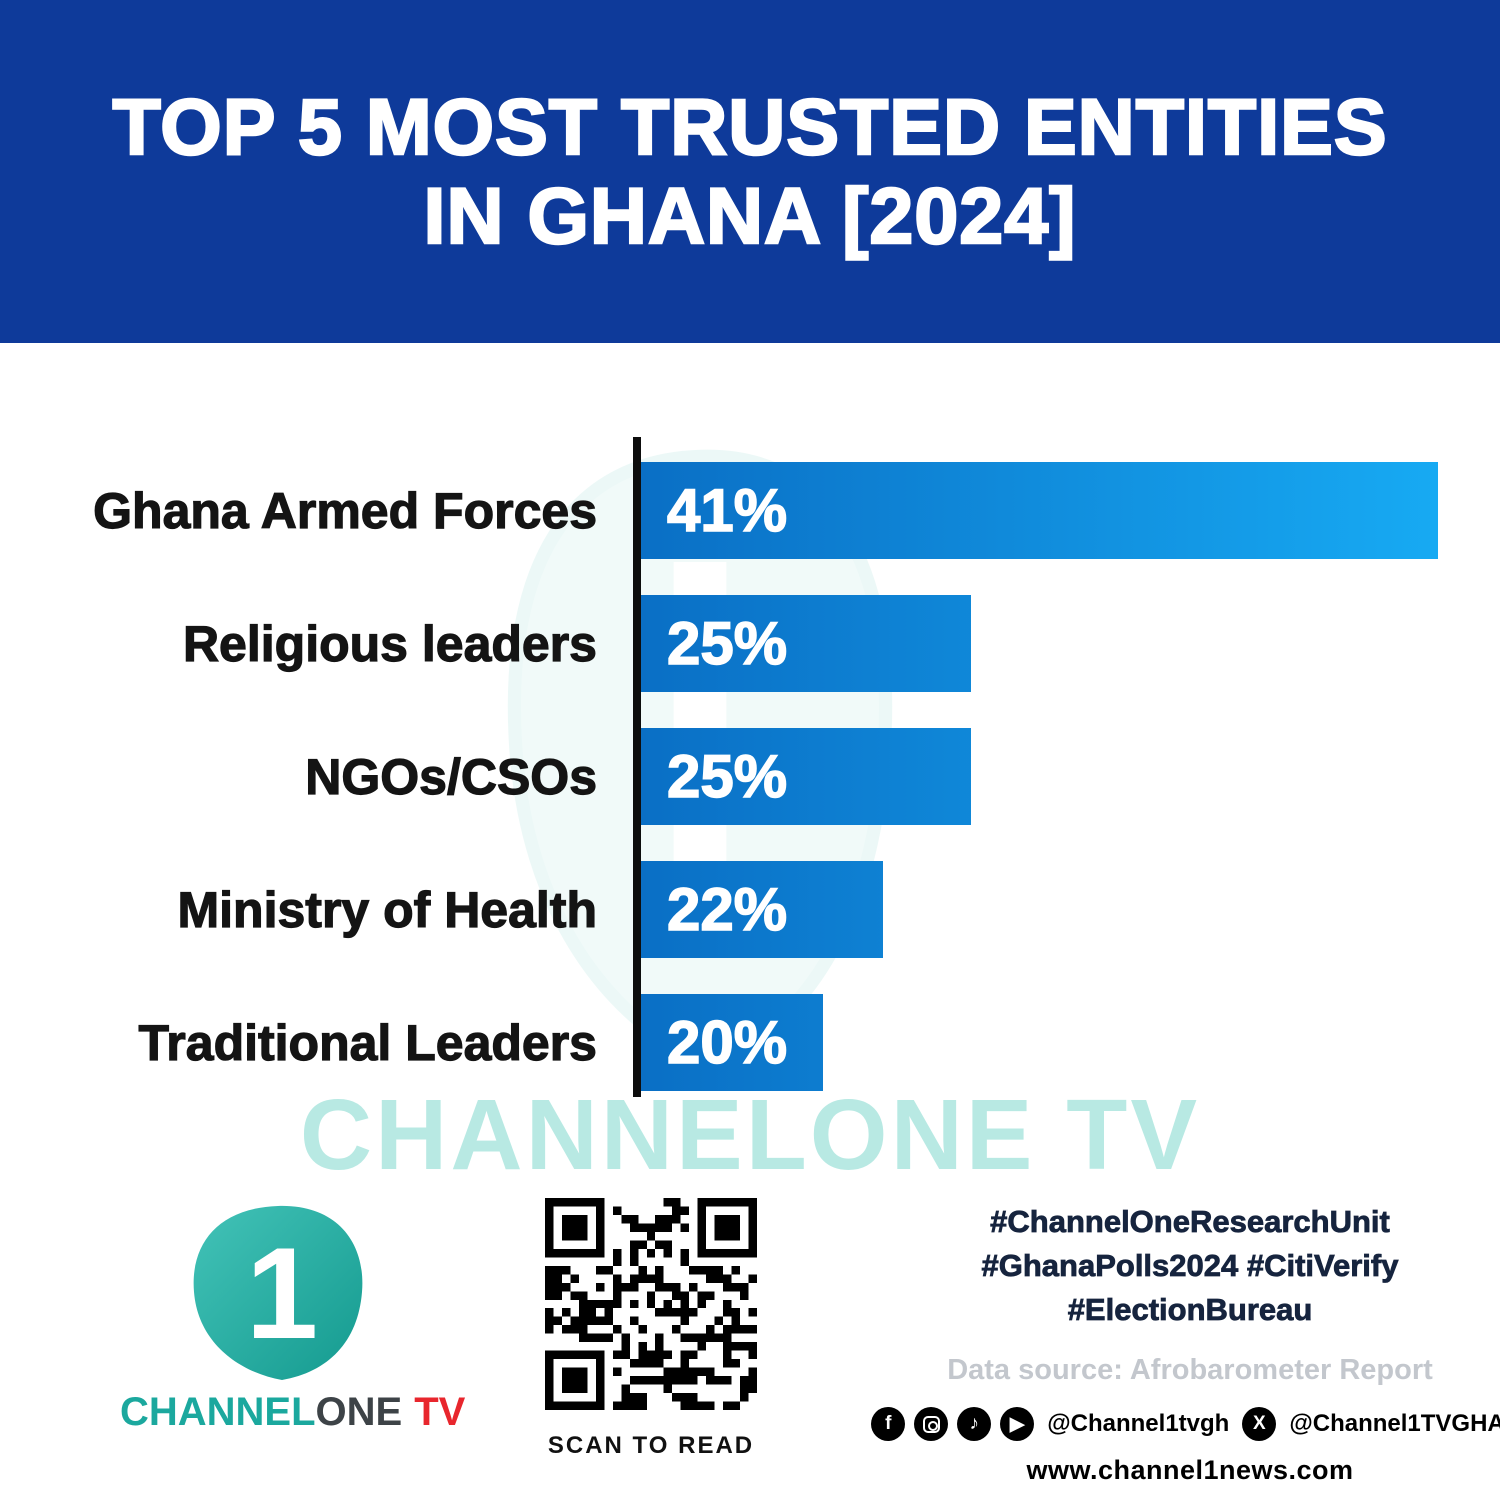 The height and width of the screenshot is (1500, 1500). Describe the element at coordinates (749, 126) in the screenshot. I see `page-title-line1: TOP 5 MOST TRUSTED ENTITIES` at that location.